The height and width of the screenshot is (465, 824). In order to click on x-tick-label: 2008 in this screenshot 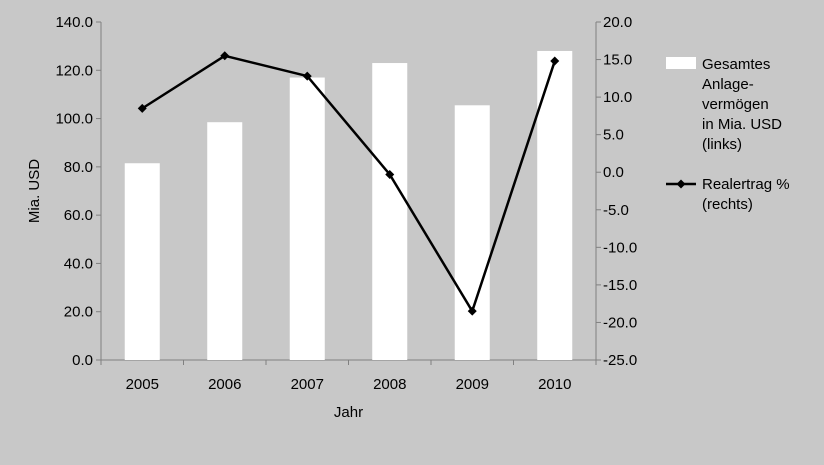, I will do `click(389, 384)`.